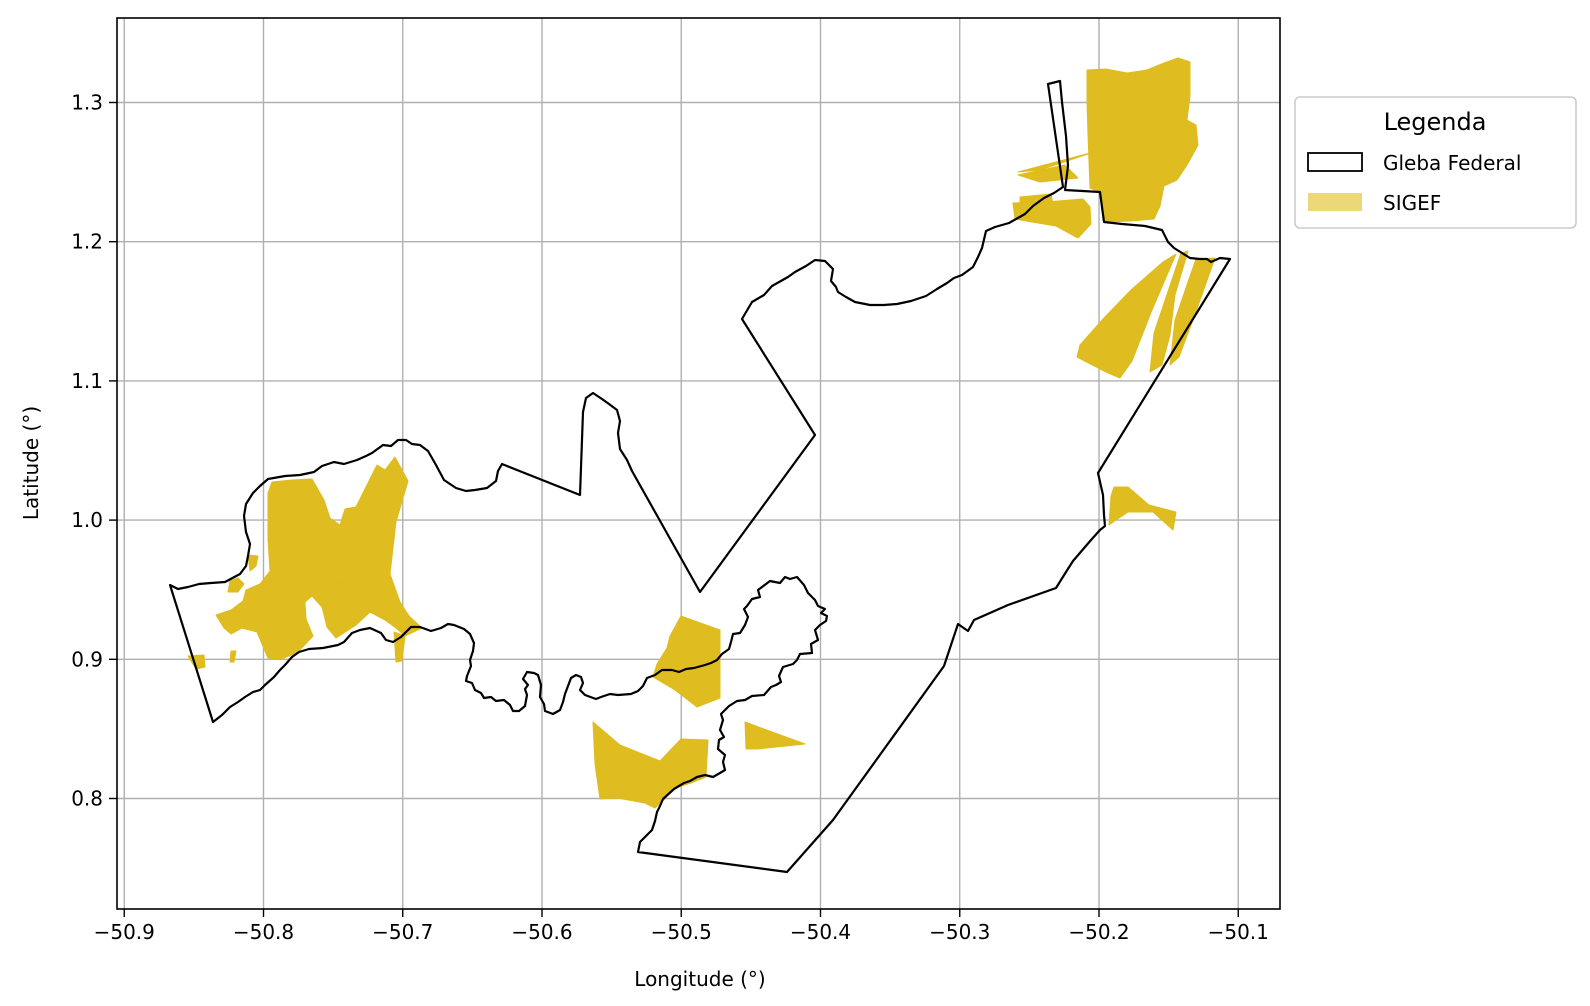 The width and height of the screenshot is (1590, 1006). Describe the element at coordinates (87, 520) in the screenshot. I see `y-tick-label: 1.0` at that location.